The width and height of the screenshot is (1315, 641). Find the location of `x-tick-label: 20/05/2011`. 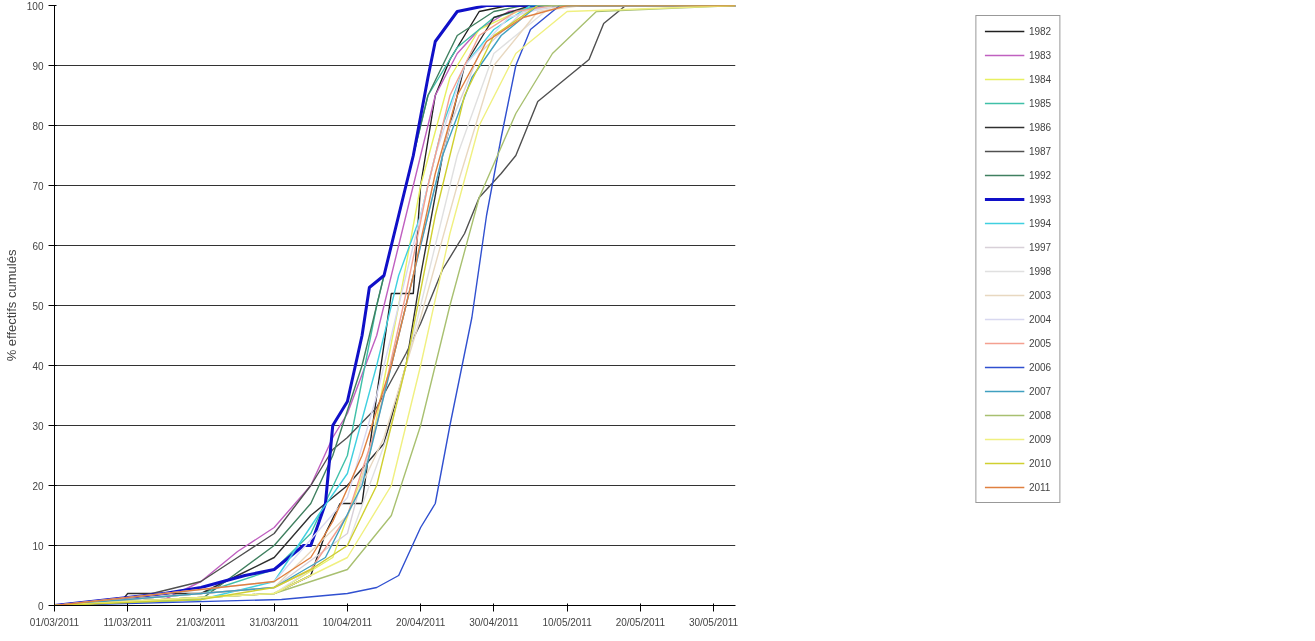

x-tick-label: 20/05/2011 is located at coordinates (640, 622).